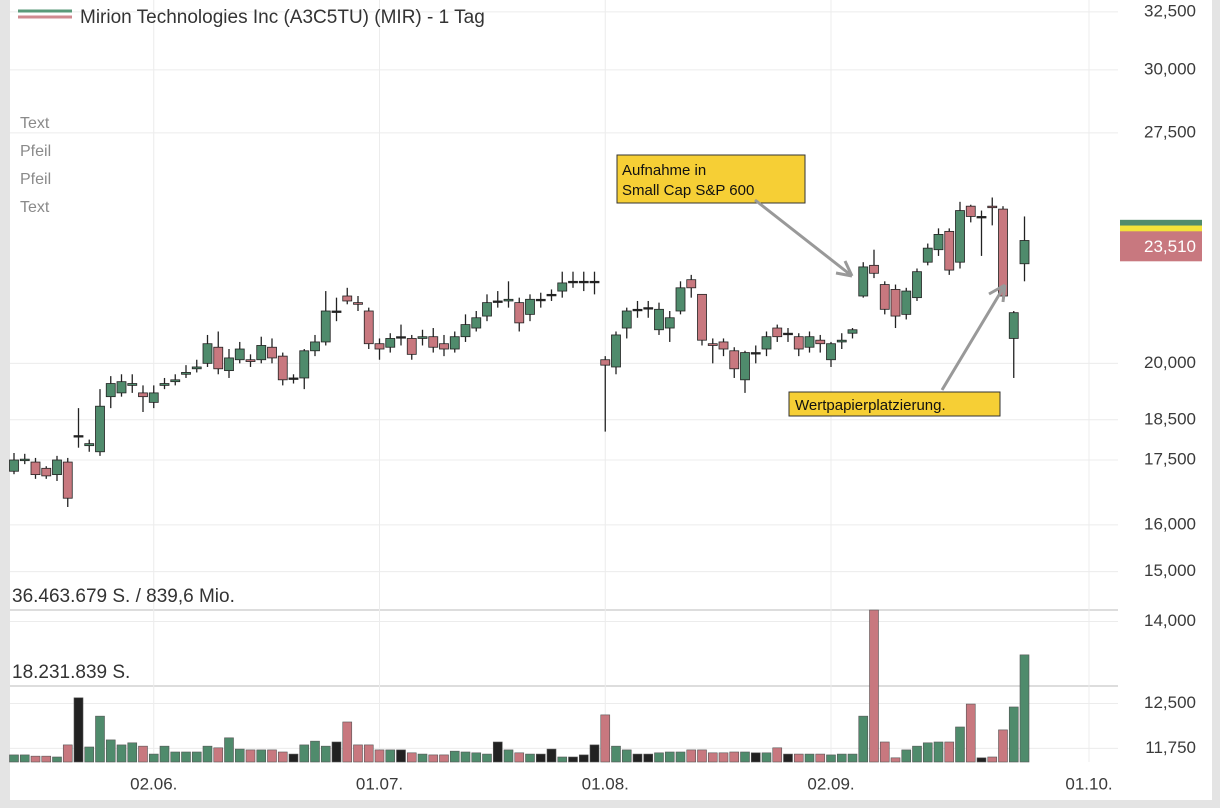  I want to click on annotation-box, so click(711, 179).